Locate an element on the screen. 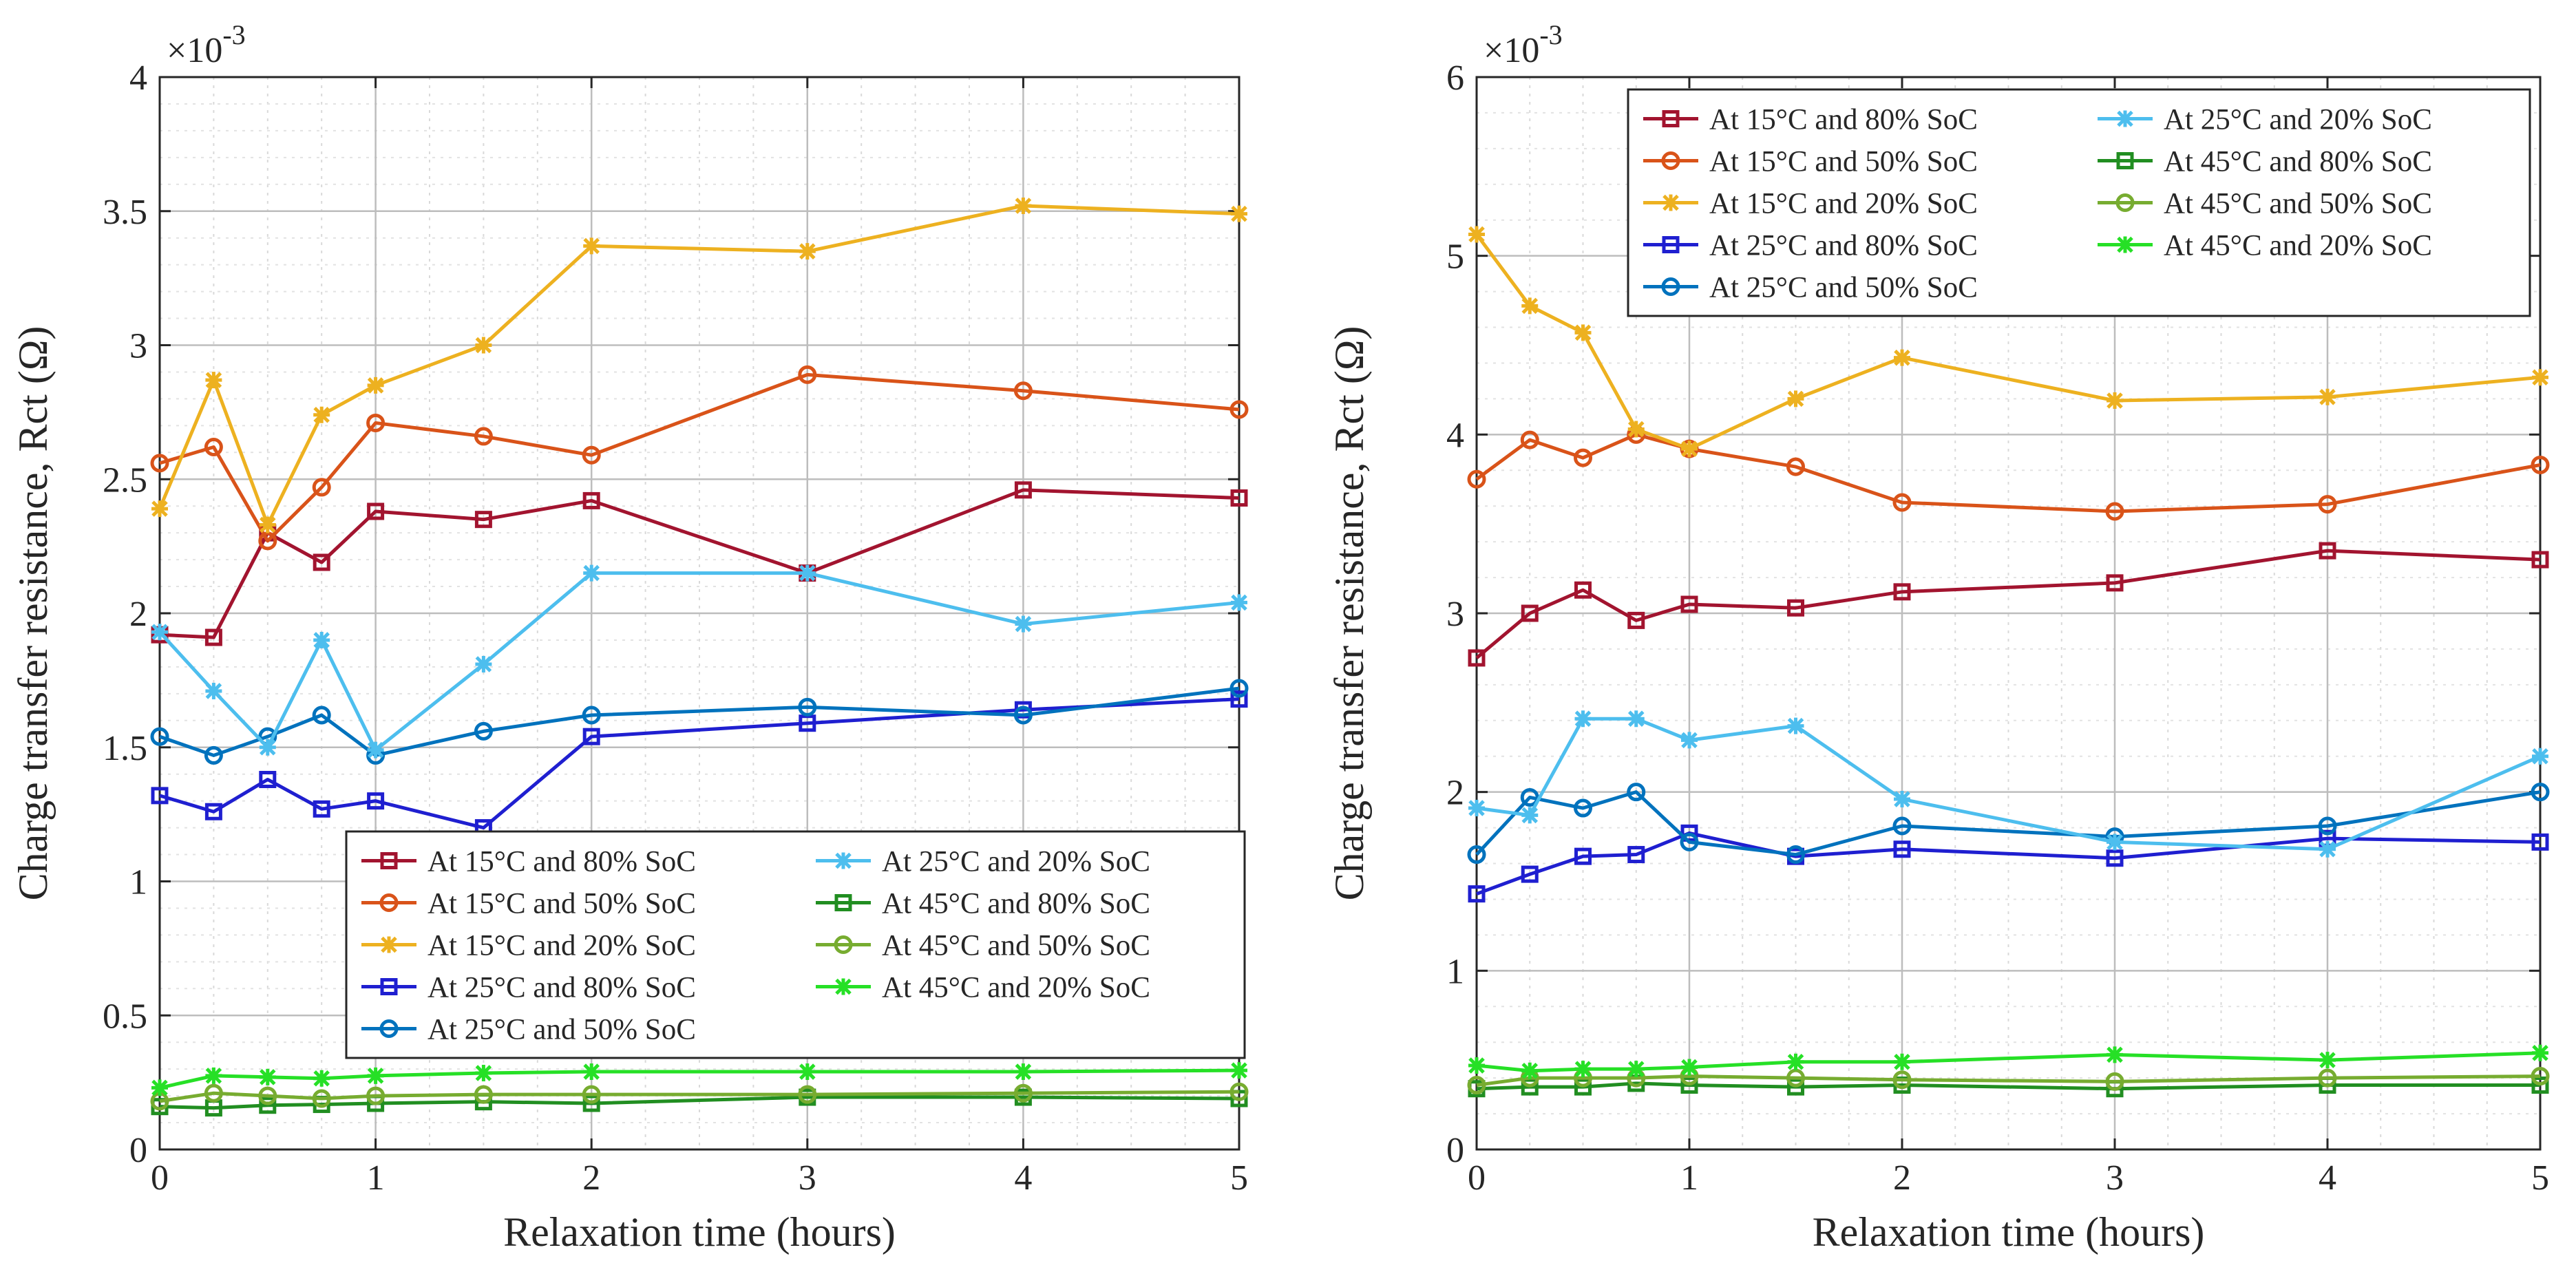 The image size is (2576, 1283). legend-item: At 15°C and 20% SoC is located at coordinates (1810, 204).